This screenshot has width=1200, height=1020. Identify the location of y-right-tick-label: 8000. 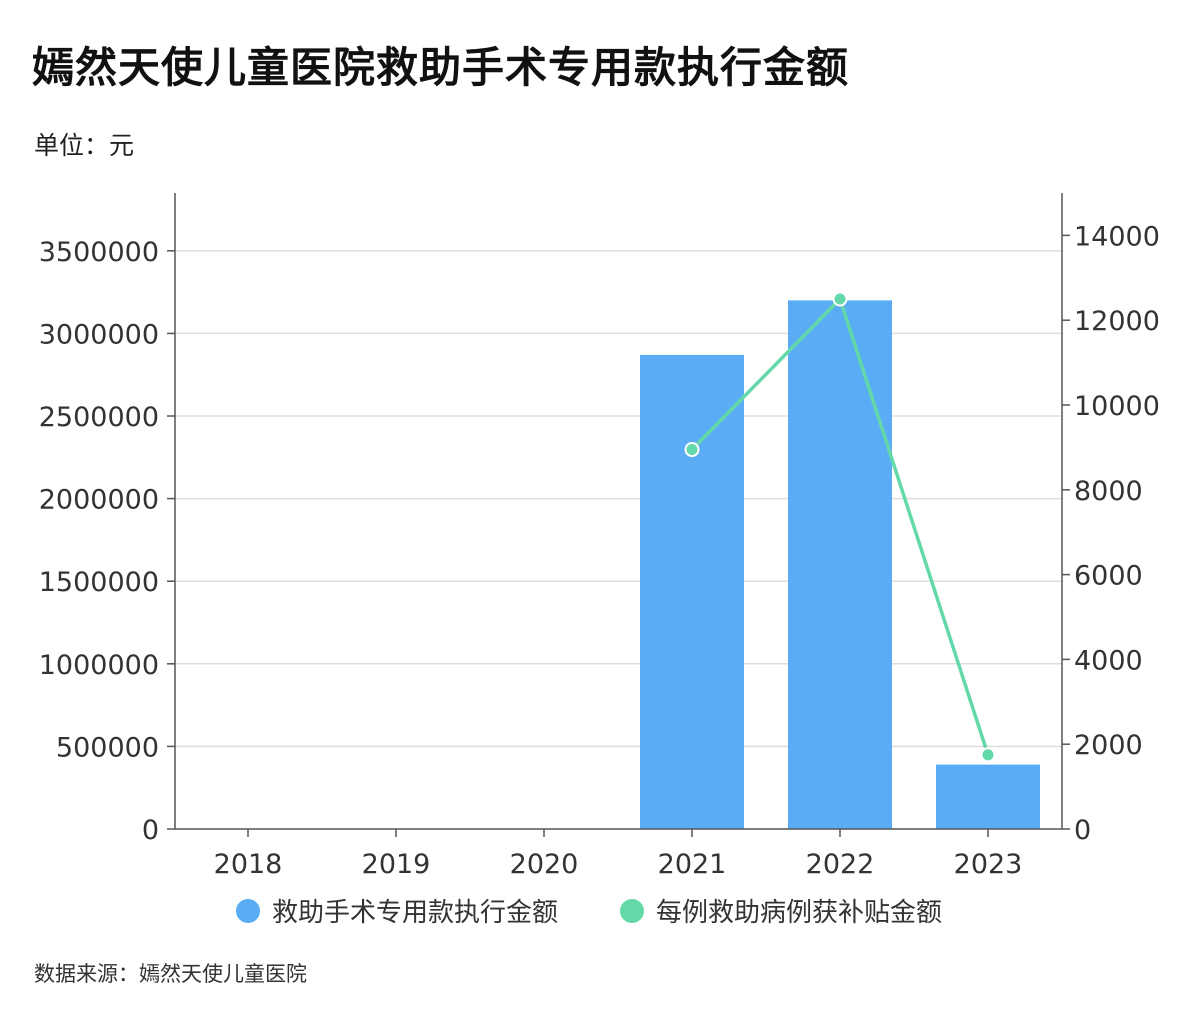
(1108, 491).